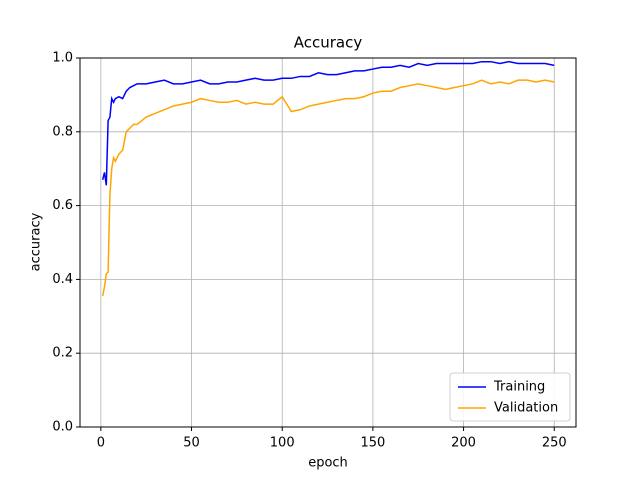 This screenshot has width=640, height=480. I want to click on y-tick-label: 0.8, so click(62, 131).